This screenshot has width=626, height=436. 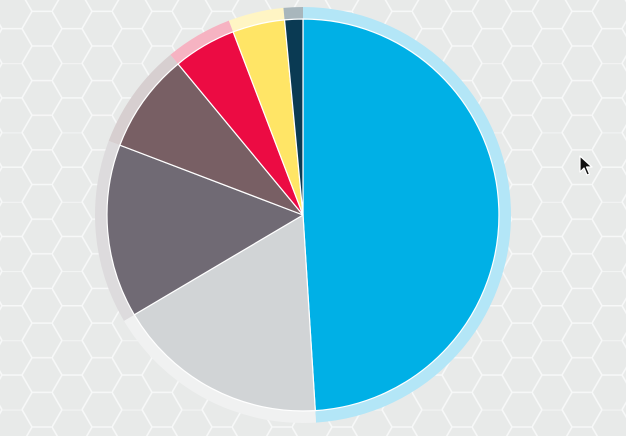 What do you see at coordinates (586, 165) in the screenshot?
I see `mouse-pointer-icon` at bounding box center [586, 165].